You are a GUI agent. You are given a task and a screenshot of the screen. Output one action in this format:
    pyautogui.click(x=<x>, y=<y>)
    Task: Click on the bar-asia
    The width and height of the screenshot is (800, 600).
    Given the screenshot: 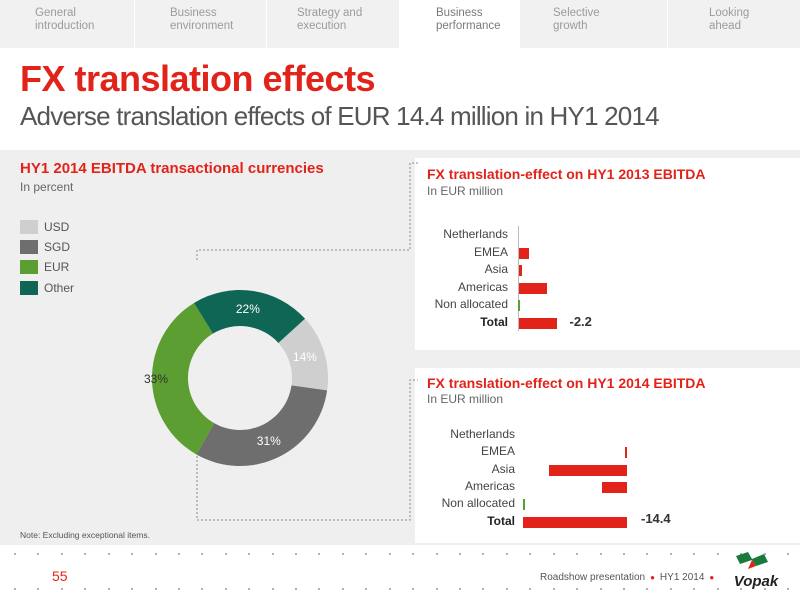 What is the action you would take?
    pyautogui.click(x=520, y=270)
    